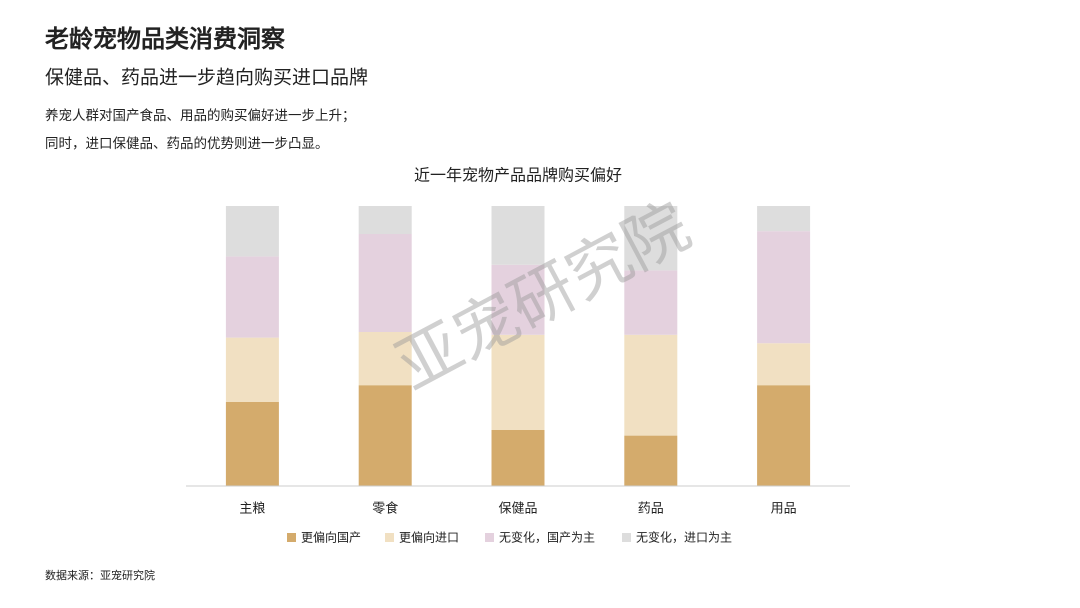 The image size is (1080, 608). I want to click on legend-label: 无变化，国产为主, so click(547, 537).